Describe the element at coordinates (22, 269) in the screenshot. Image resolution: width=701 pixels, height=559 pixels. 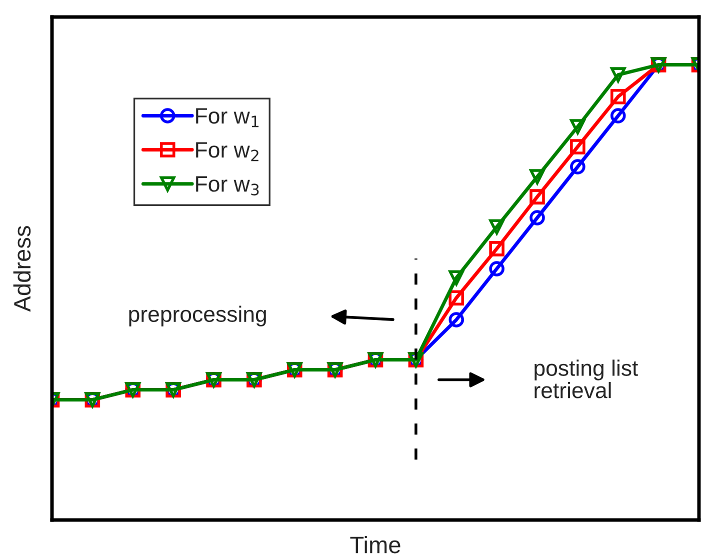
I see `y-axis-title: Address` at that location.